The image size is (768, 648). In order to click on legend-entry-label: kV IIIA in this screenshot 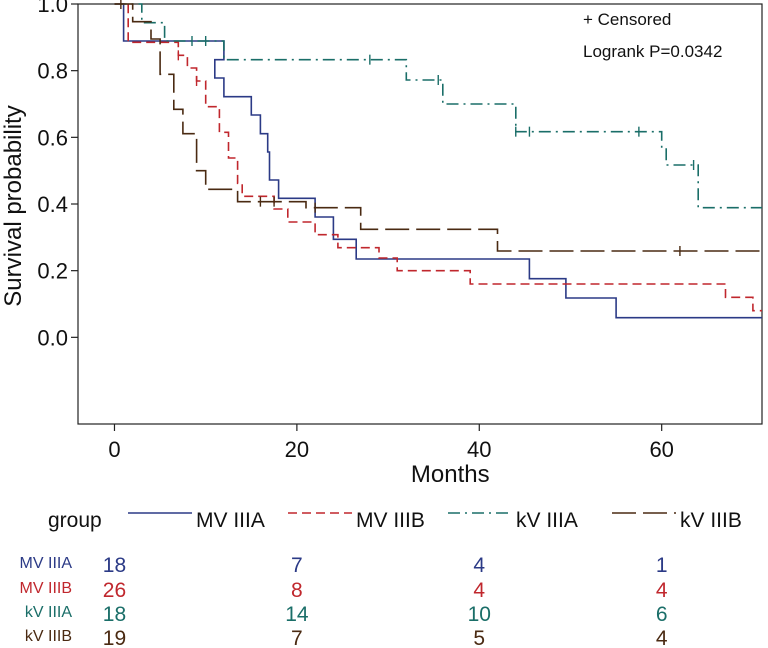, I will do `click(547, 520)`.